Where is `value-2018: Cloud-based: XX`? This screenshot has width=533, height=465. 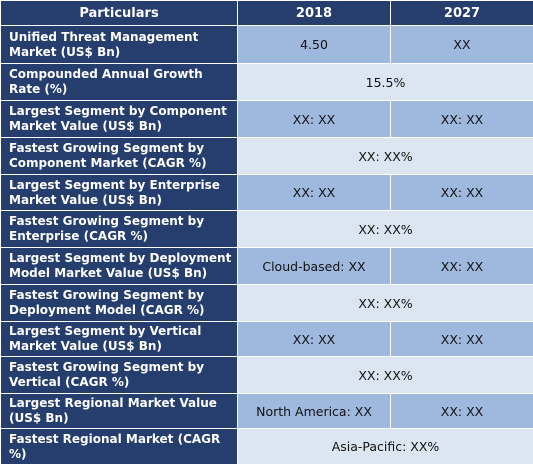
value-2018: Cloud-based: XX is located at coordinates (314, 266).